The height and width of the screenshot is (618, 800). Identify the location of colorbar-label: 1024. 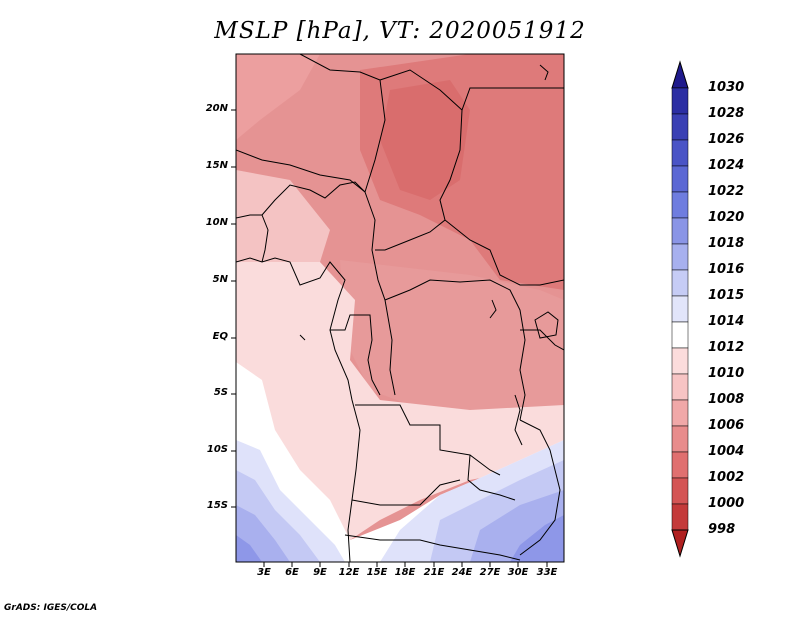
(726, 165).